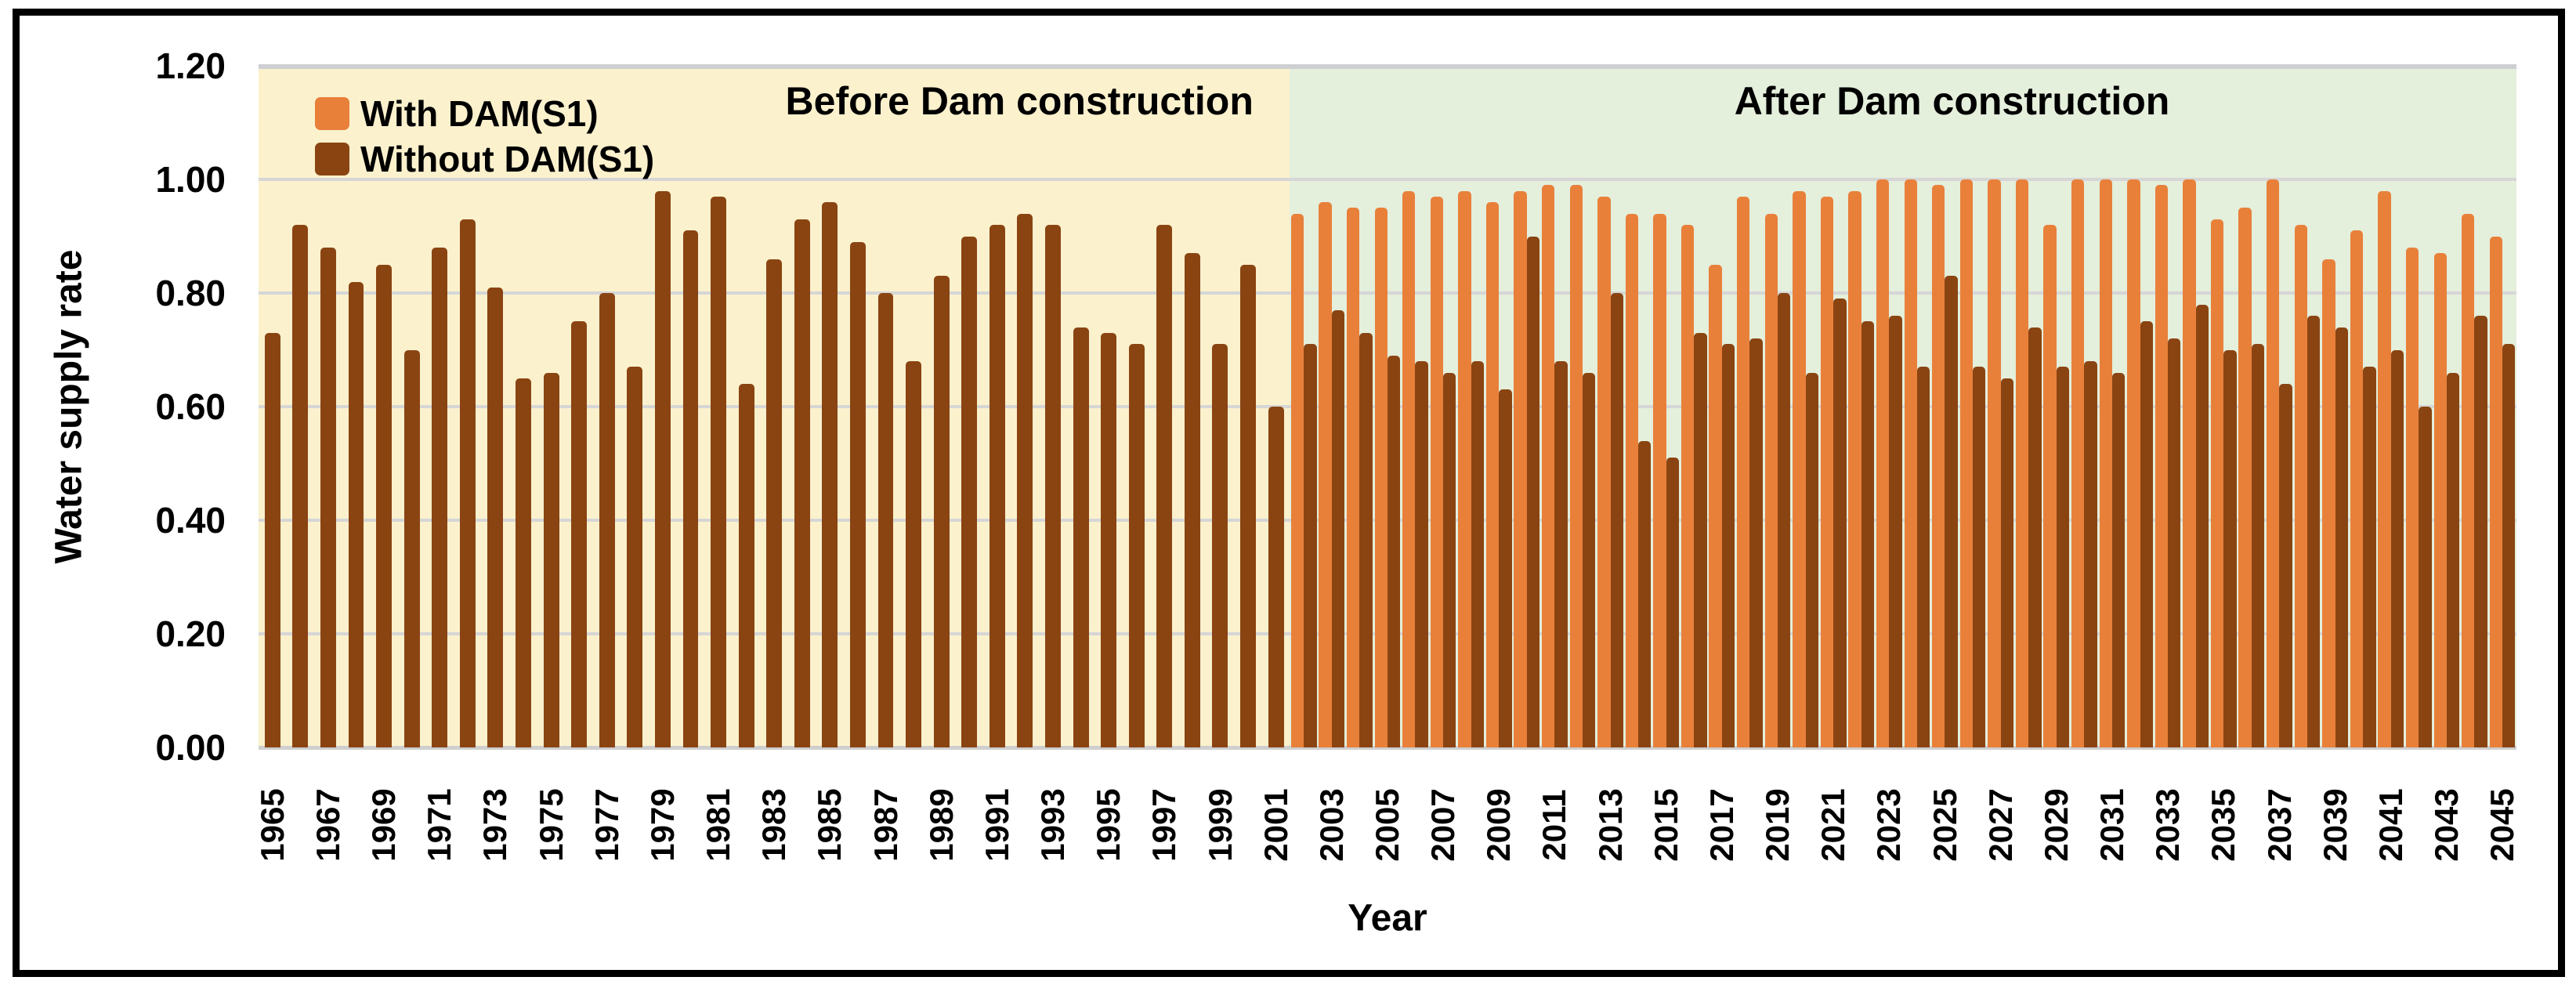 This screenshot has width=2576, height=995. Describe the element at coordinates (384, 825) in the screenshot. I see `x-tick-label: 1969` at that location.